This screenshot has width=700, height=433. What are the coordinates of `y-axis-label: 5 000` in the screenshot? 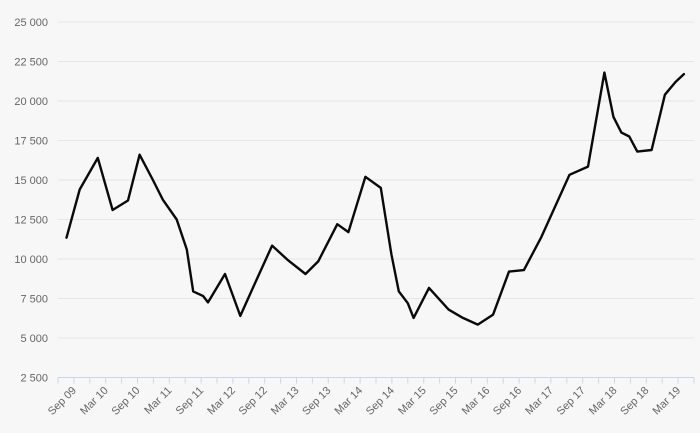 It's located at (34, 339).